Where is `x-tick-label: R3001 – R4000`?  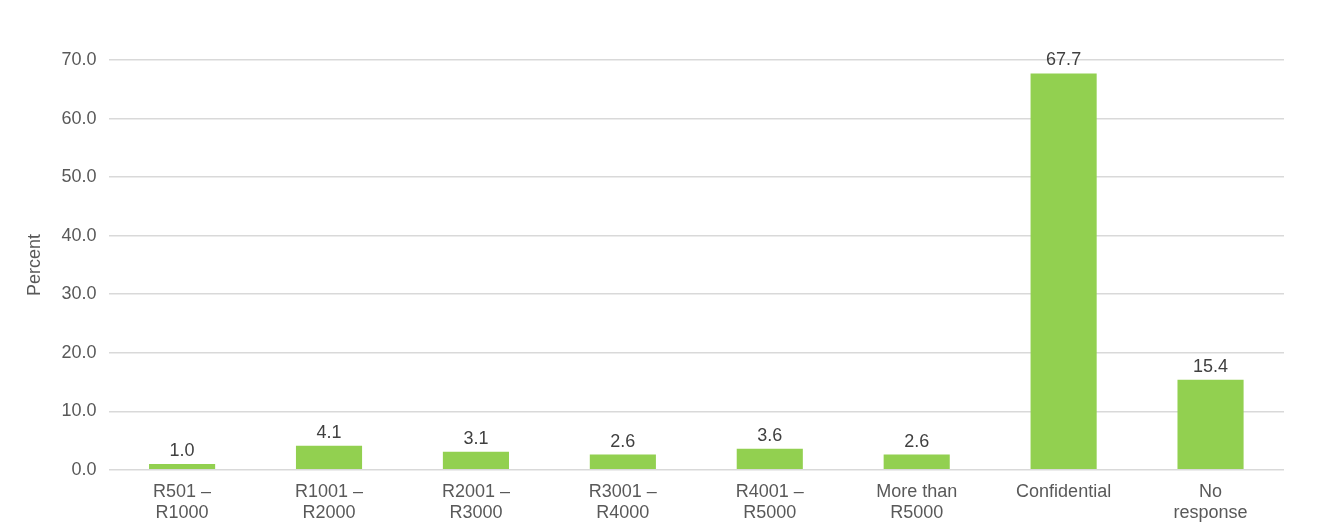 x-tick-label: R3001 – R4000 is located at coordinates (622, 501).